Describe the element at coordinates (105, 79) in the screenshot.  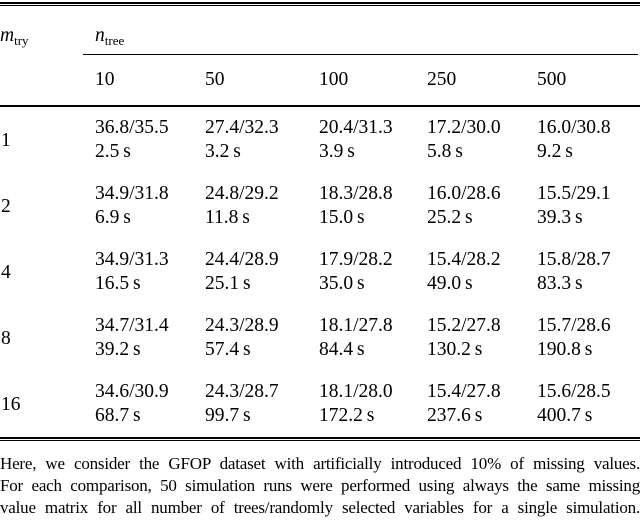
I see `column-header: 10` at that location.